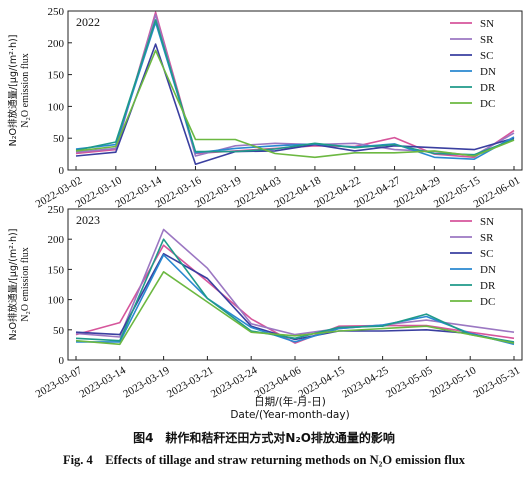  I want to click on panel-label: 2022, so click(88, 22).